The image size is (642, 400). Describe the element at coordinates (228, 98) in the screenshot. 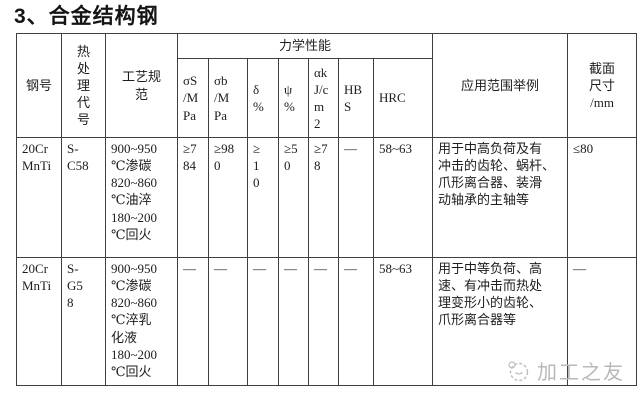

I see `header-sigma-b: σb /M Pa` at that location.